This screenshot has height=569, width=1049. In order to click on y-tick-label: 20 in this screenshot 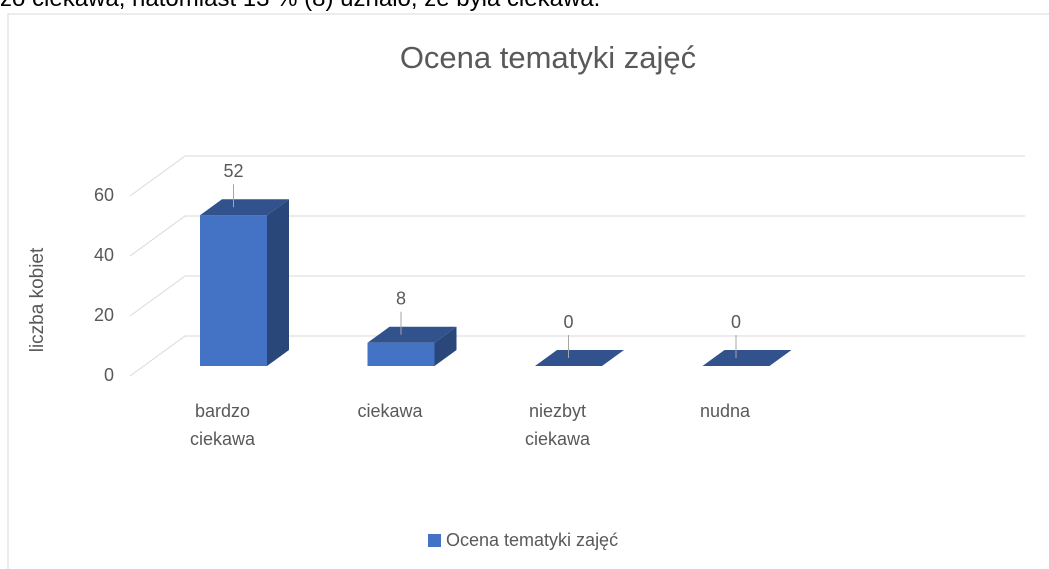, I will do `click(104, 315)`.